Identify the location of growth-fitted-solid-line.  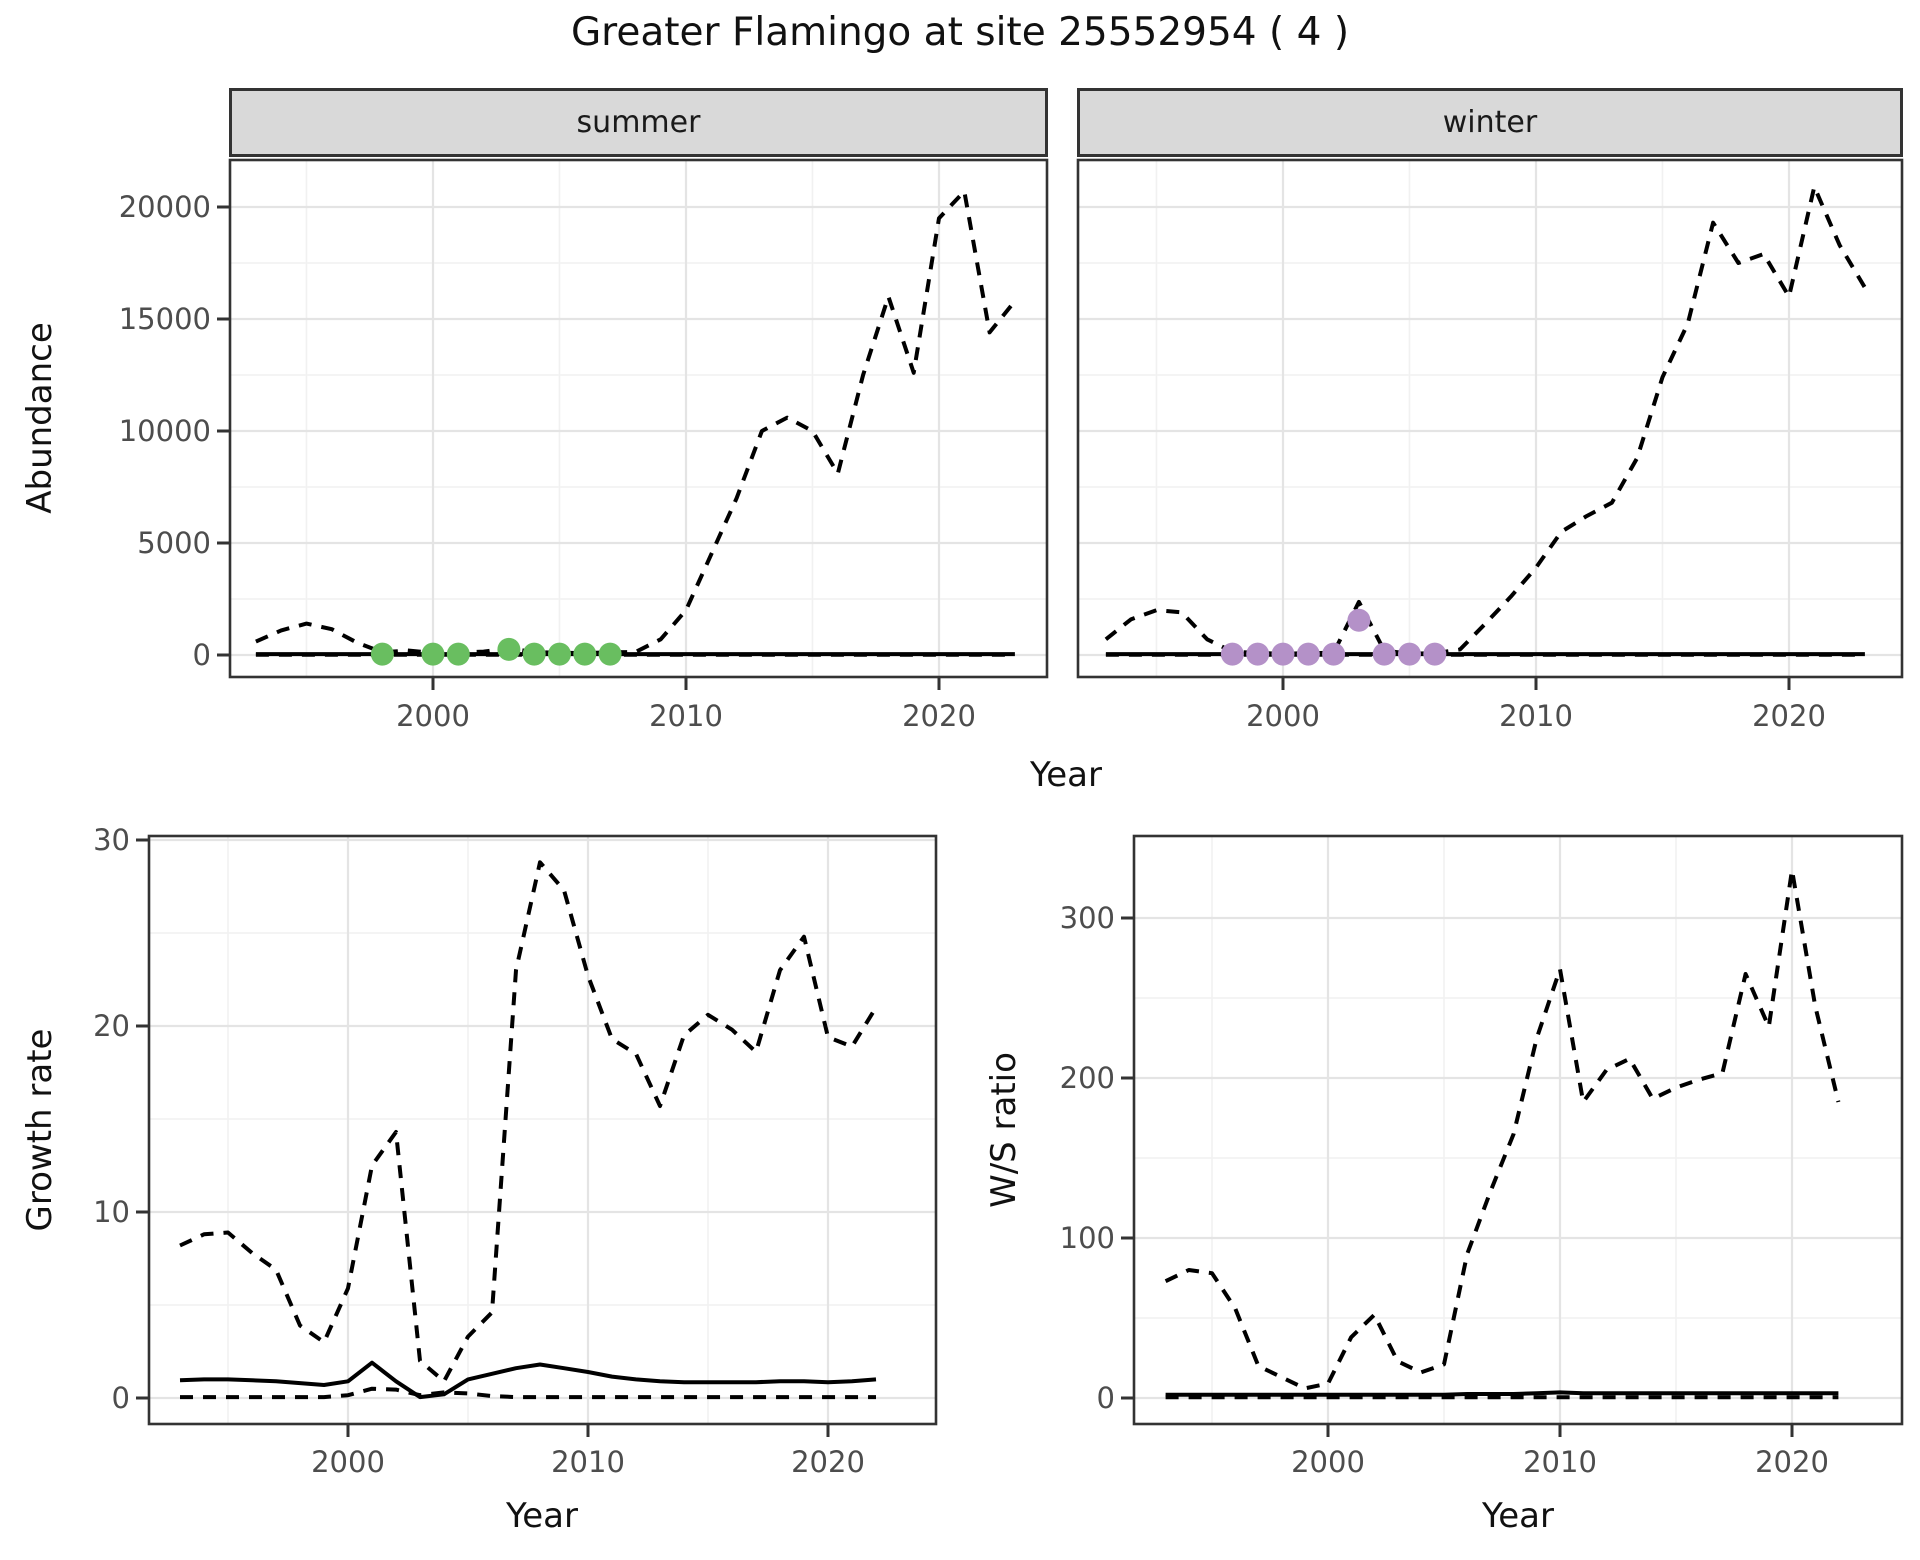
(528, 1380).